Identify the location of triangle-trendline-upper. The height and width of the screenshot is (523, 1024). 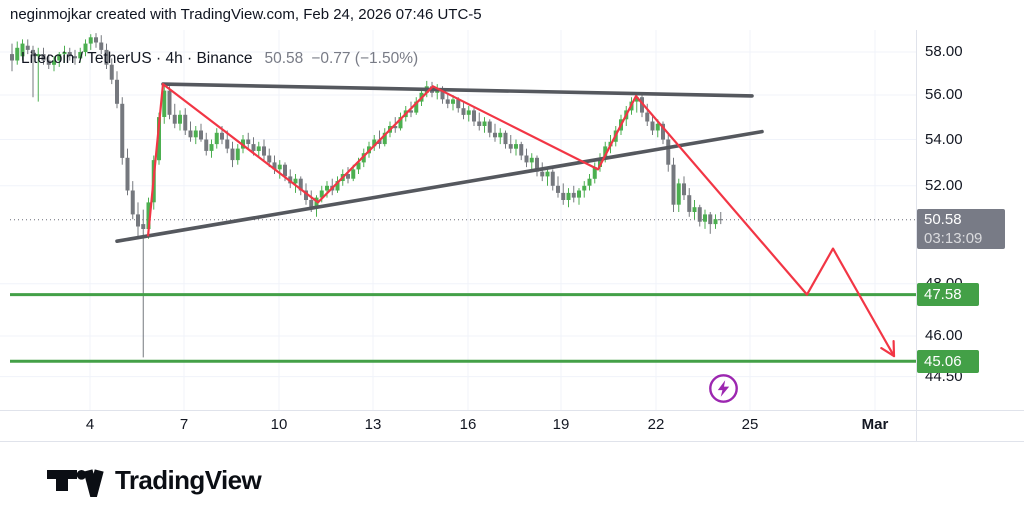
(457, 90).